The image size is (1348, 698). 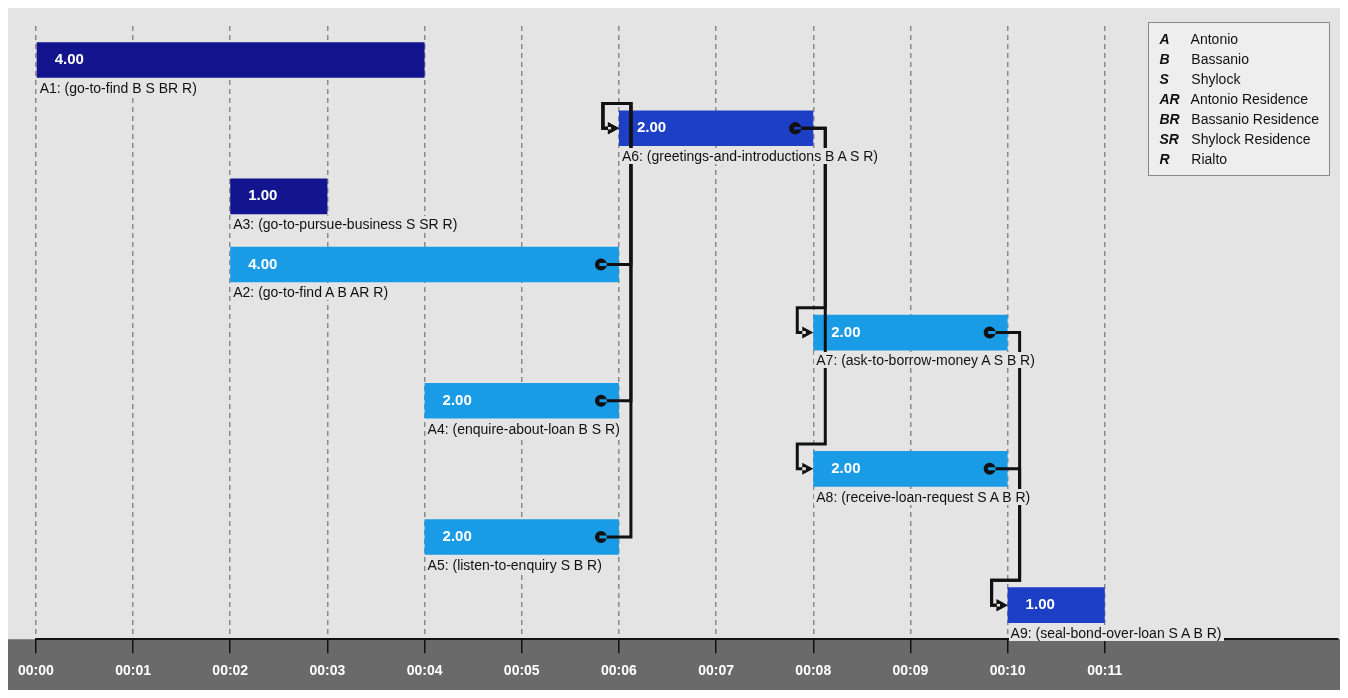 I want to click on x-tick-label: 00:09, so click(x=910, y=670).